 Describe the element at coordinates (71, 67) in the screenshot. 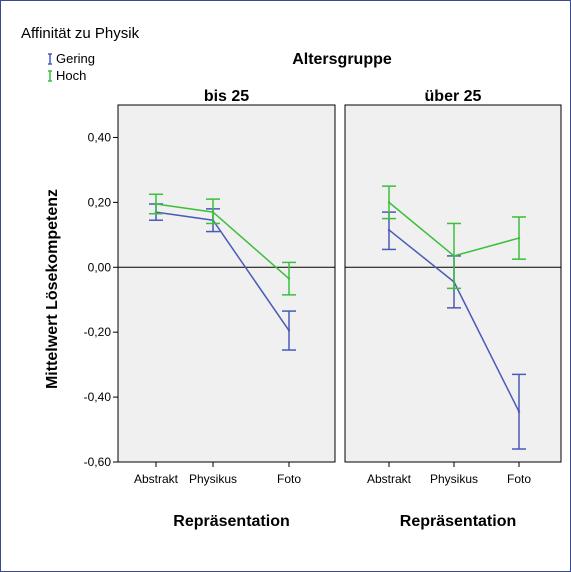

I see `legend-entries: Gering Hoch` at that location.